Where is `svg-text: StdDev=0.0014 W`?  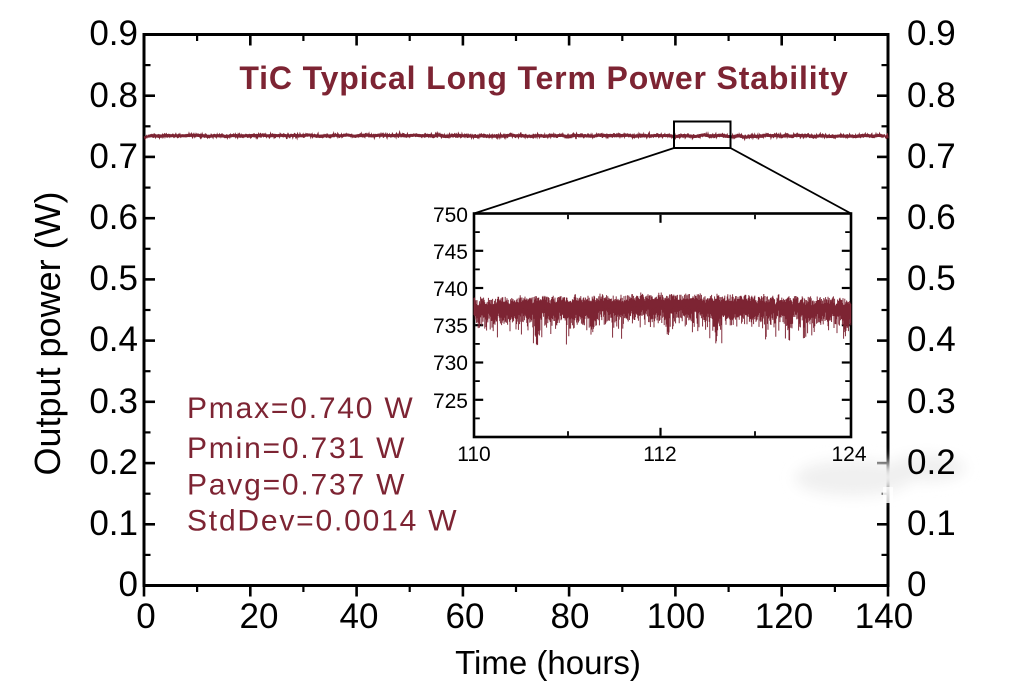 svg-text: StdDev=0.0014 W is located at coordinates (322, 521).